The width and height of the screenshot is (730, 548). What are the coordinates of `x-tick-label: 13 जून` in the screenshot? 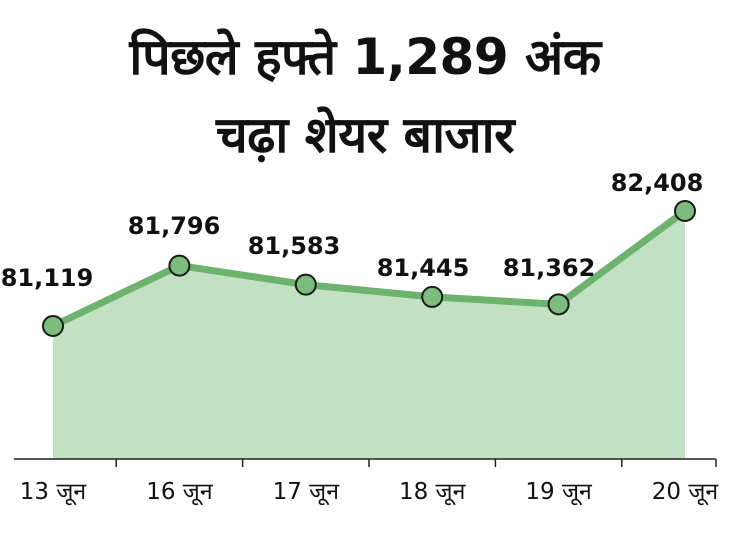 It's located at (54, 492).